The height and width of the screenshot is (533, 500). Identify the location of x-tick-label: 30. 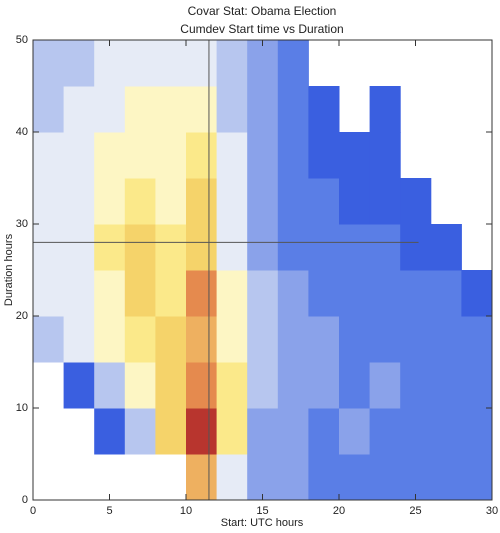
(492, 511).